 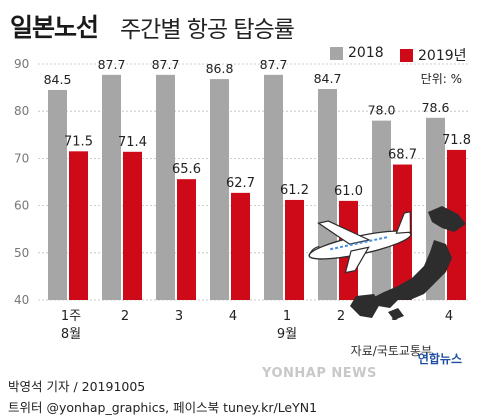 I want to click on japan-map-icon, so click(x=408, y=263).